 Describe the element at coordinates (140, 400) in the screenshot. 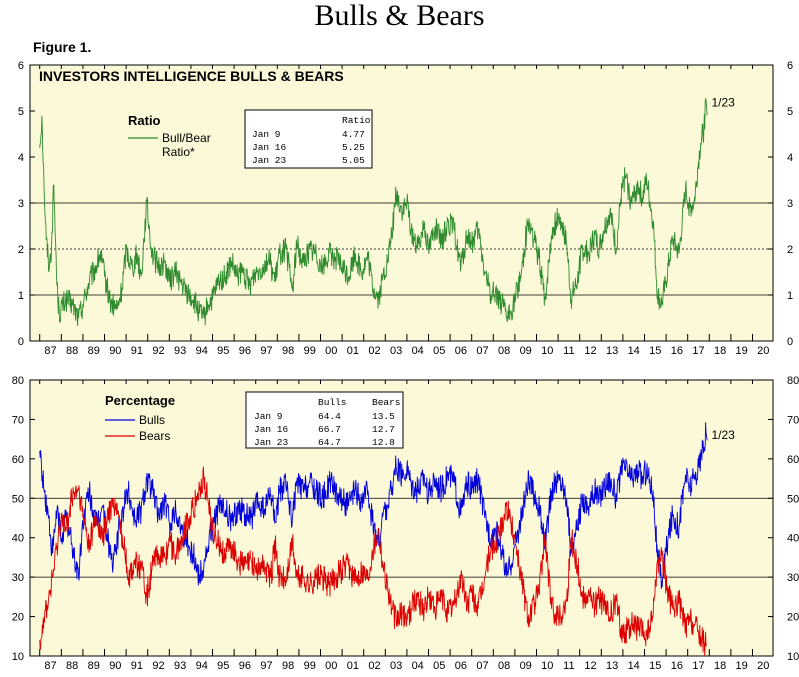

I see `legend-title: Percentage` at that location.